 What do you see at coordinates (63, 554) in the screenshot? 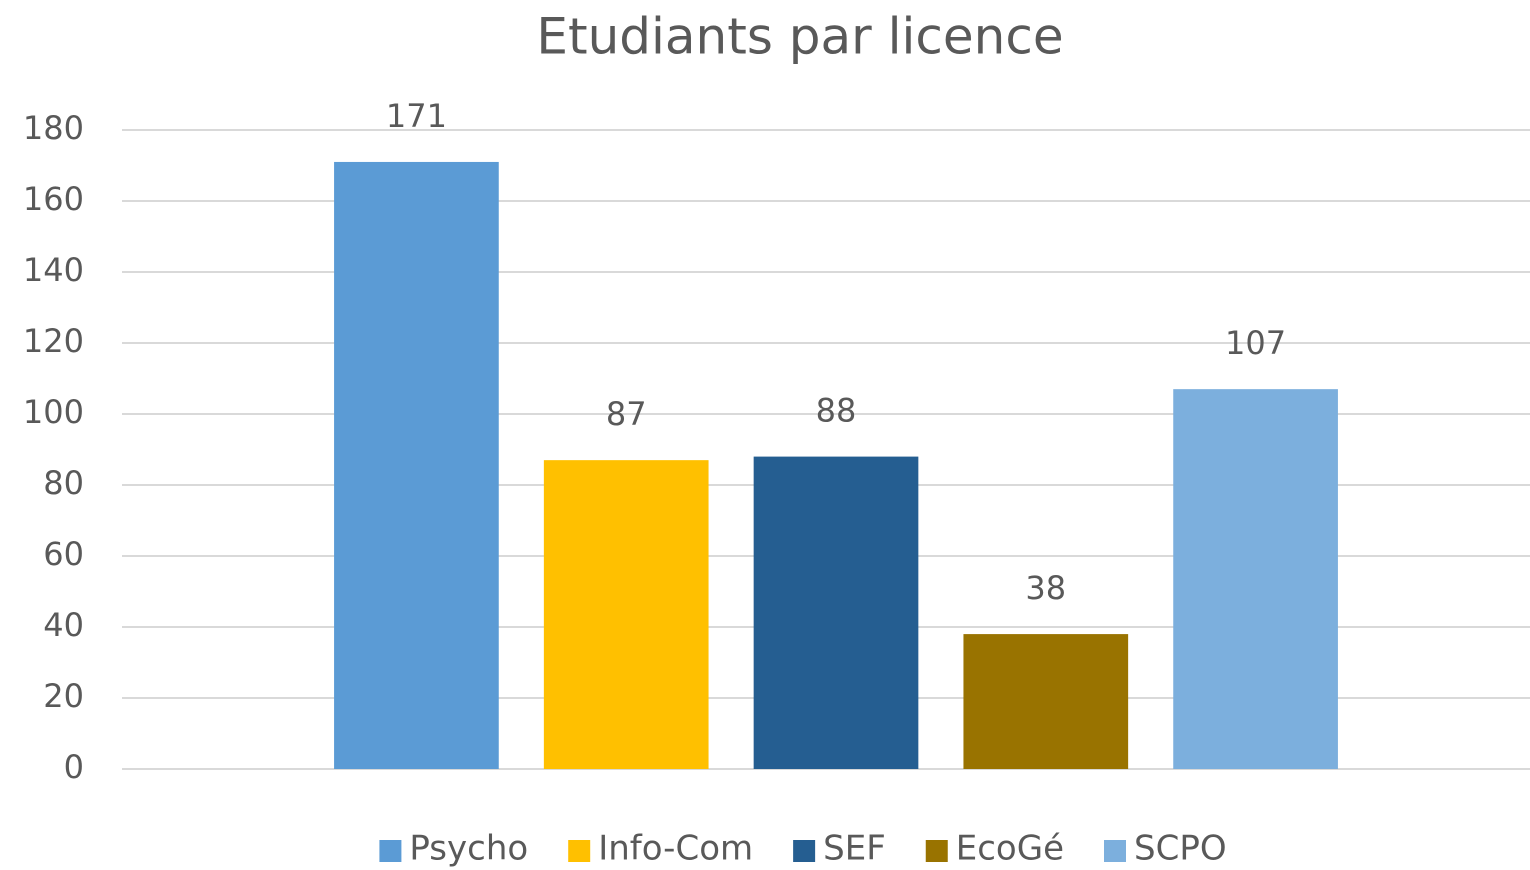
I see `y-tick-label: 60` at bounding box center [63, 554].